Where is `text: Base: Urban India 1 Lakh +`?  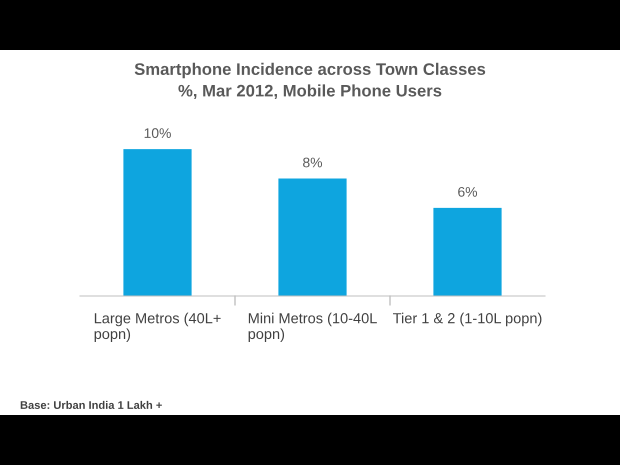
text: Base: Urban India 1 Lakh + is located at coordinates (91, 404).